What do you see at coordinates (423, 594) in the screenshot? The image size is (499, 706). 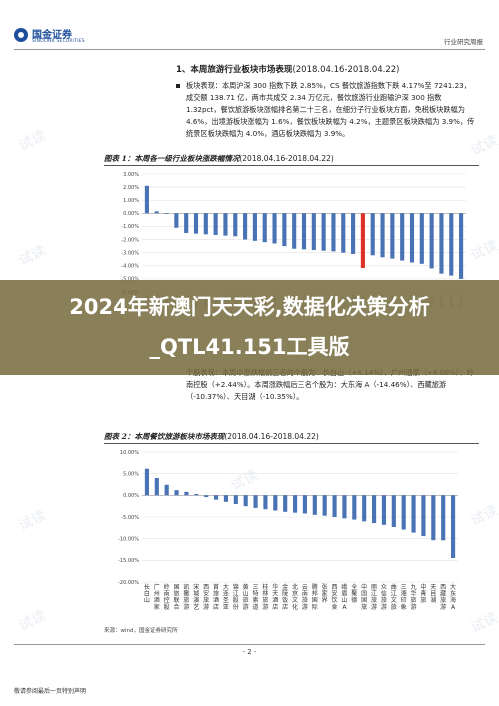 I see `x-category-label: 青` at bounding box center [423, 594].